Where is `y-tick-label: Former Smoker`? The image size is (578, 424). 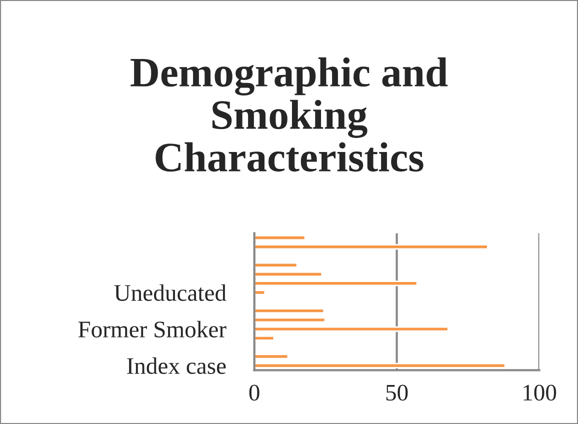
y-tick-label: Former Smoker is located at coordinates (152, 329).